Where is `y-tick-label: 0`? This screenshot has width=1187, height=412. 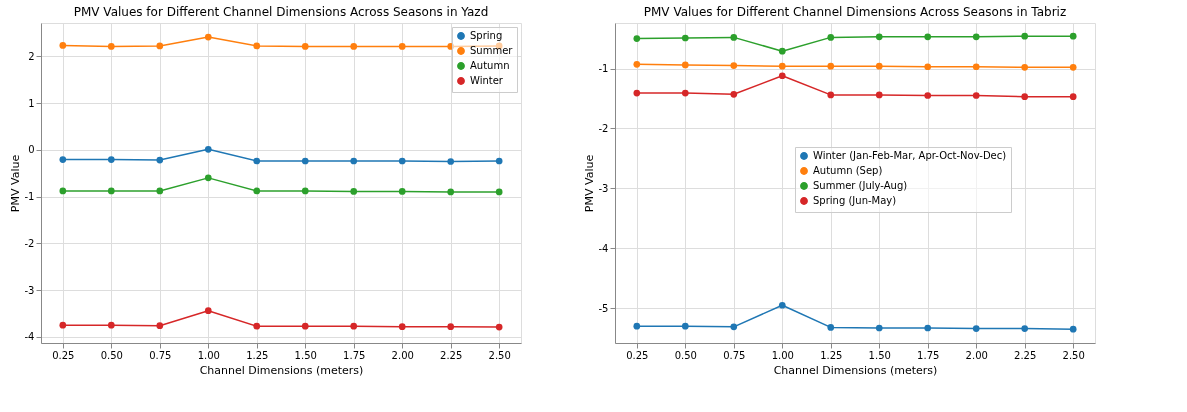
y-tick-label: 0 is located at coordinates (31, 150).